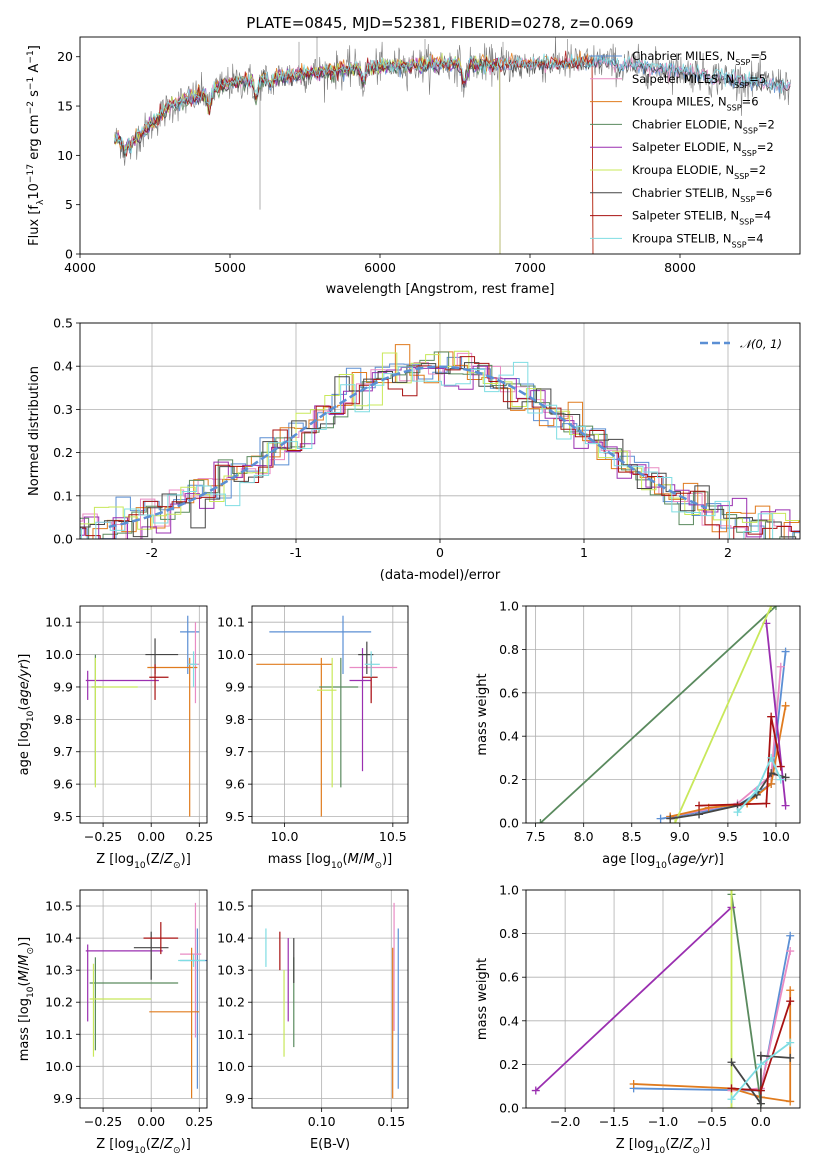 This screenshot has width=819, height=1170. Describe the element at coordinates (536, 836) in the screenshot. I see `x-tick-label: 7.5` at that location.